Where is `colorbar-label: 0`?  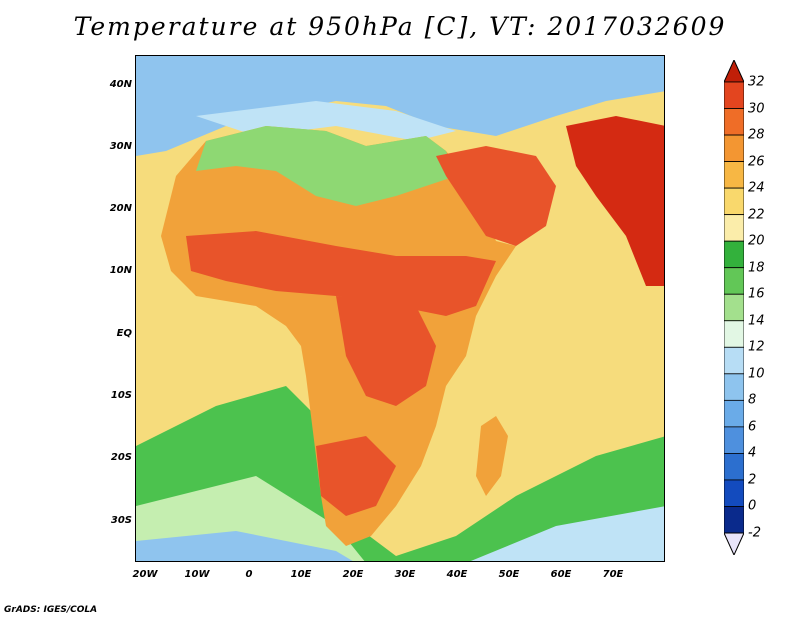
colorbar-label: 0 is located at coordinates (752, 506).